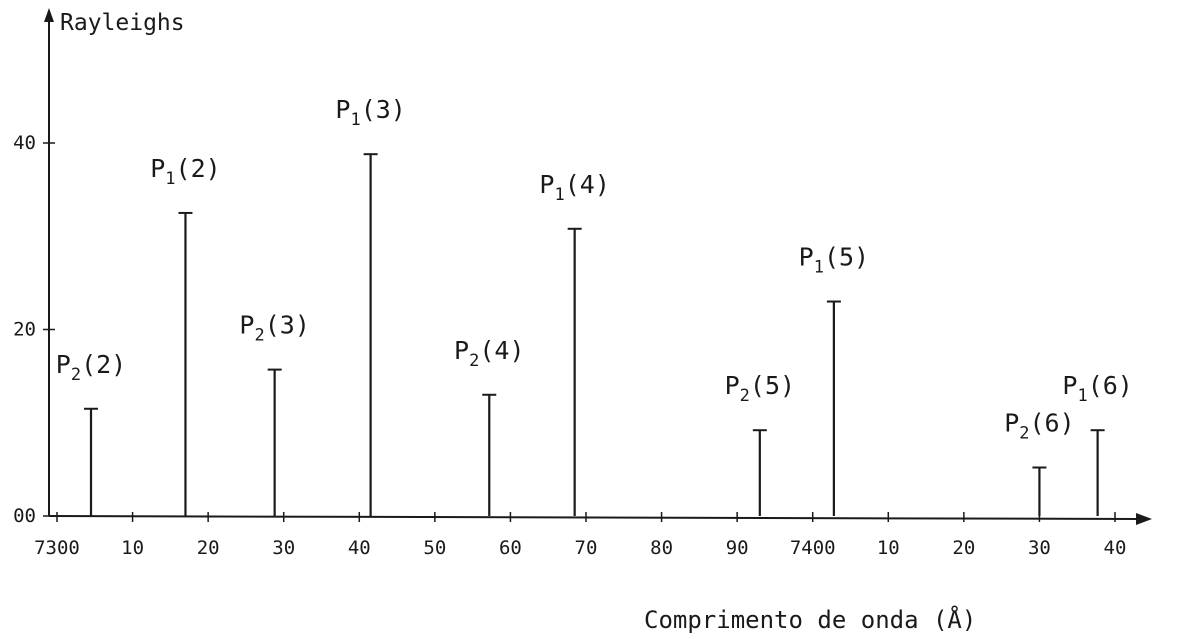 This screenshot has width=1180, height=639. I want to click on peak-label-6: P2(5), so click(760, 388).